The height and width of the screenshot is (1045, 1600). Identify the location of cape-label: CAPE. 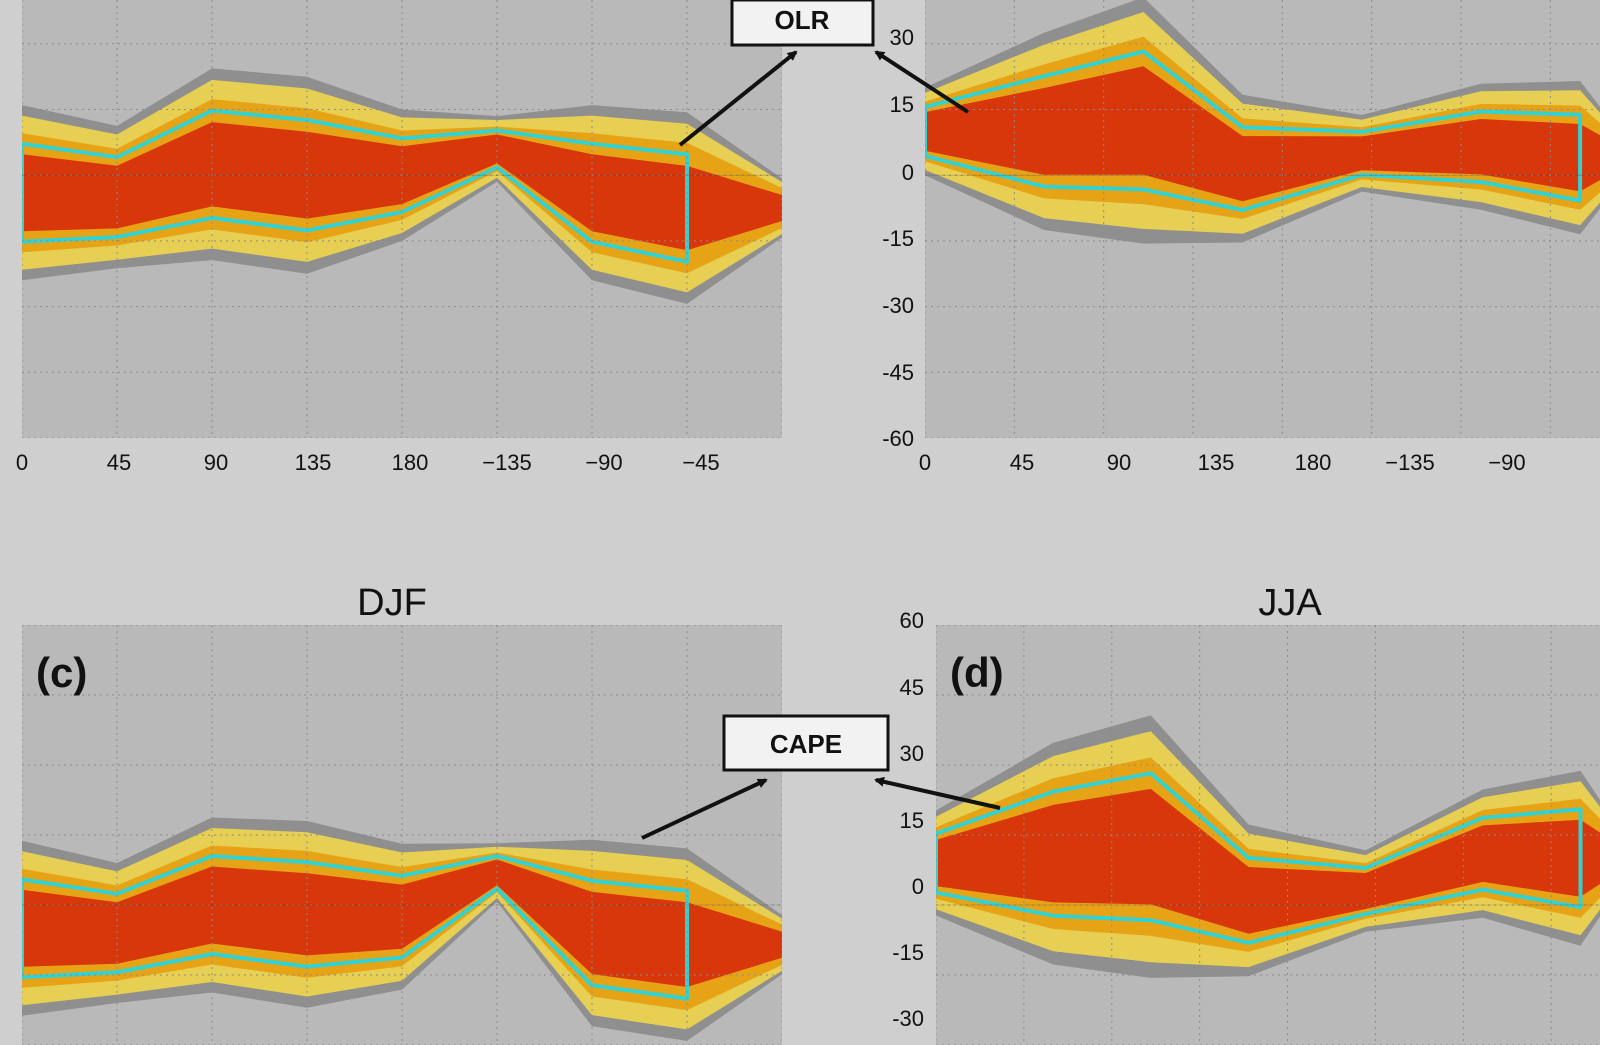
(806, 744).